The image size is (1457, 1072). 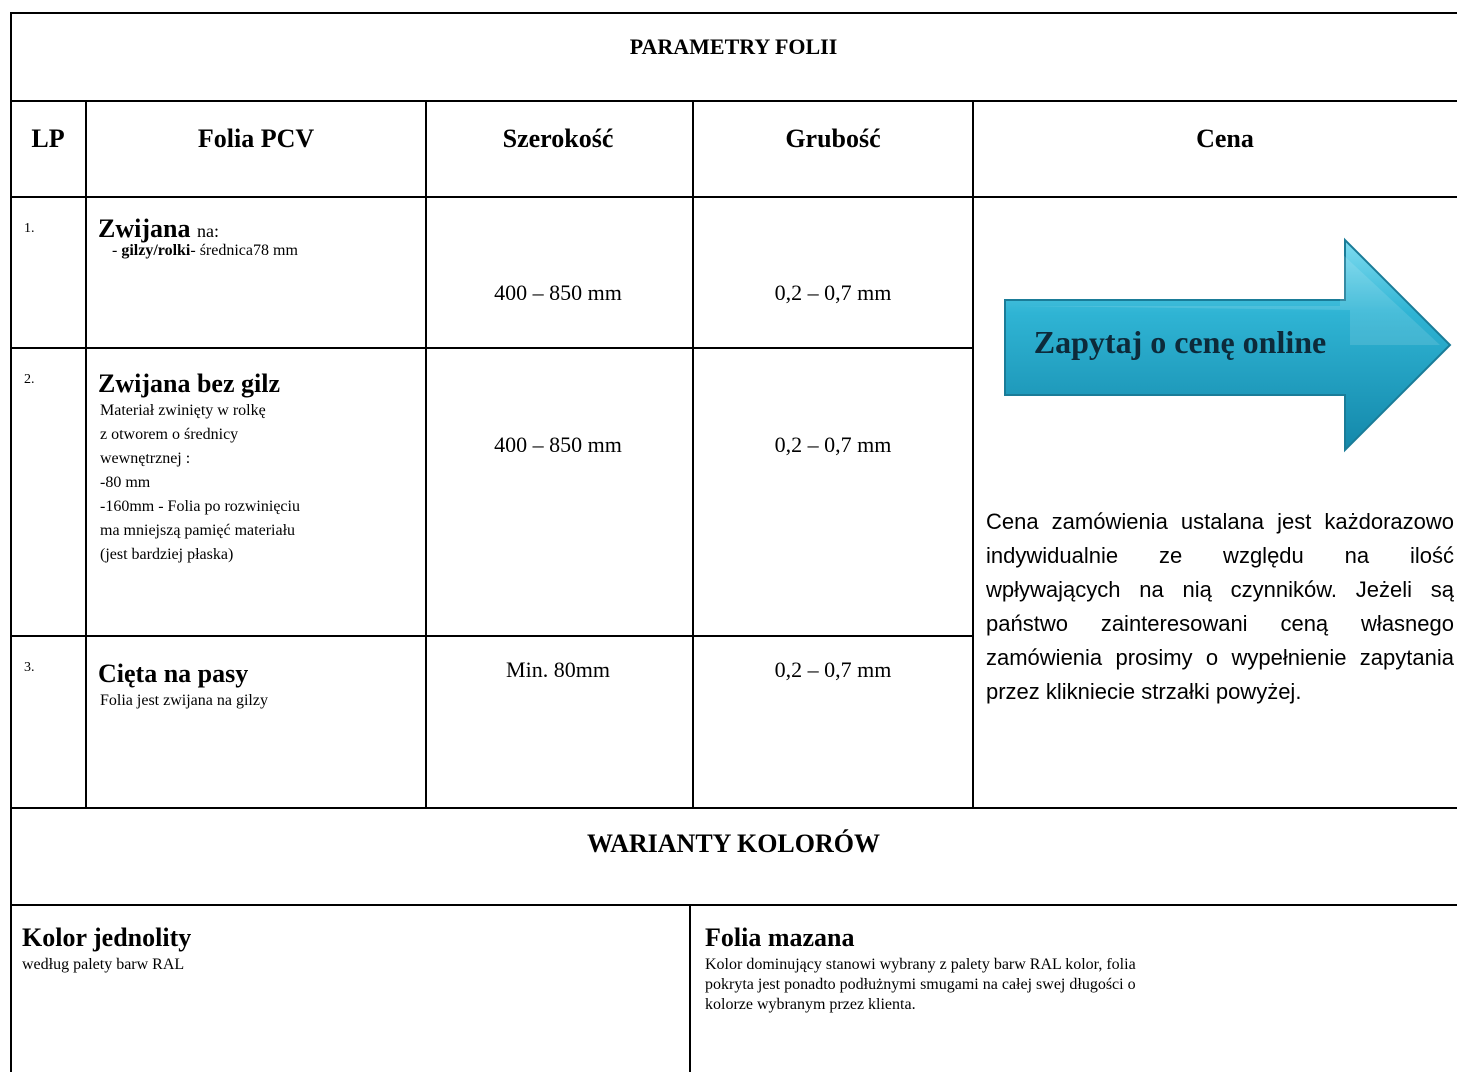 What do you see at coordinates (156, 250) in the screenshot?
I see `detail-bold: gilzy/rolki` at bounding box center [156, 250].